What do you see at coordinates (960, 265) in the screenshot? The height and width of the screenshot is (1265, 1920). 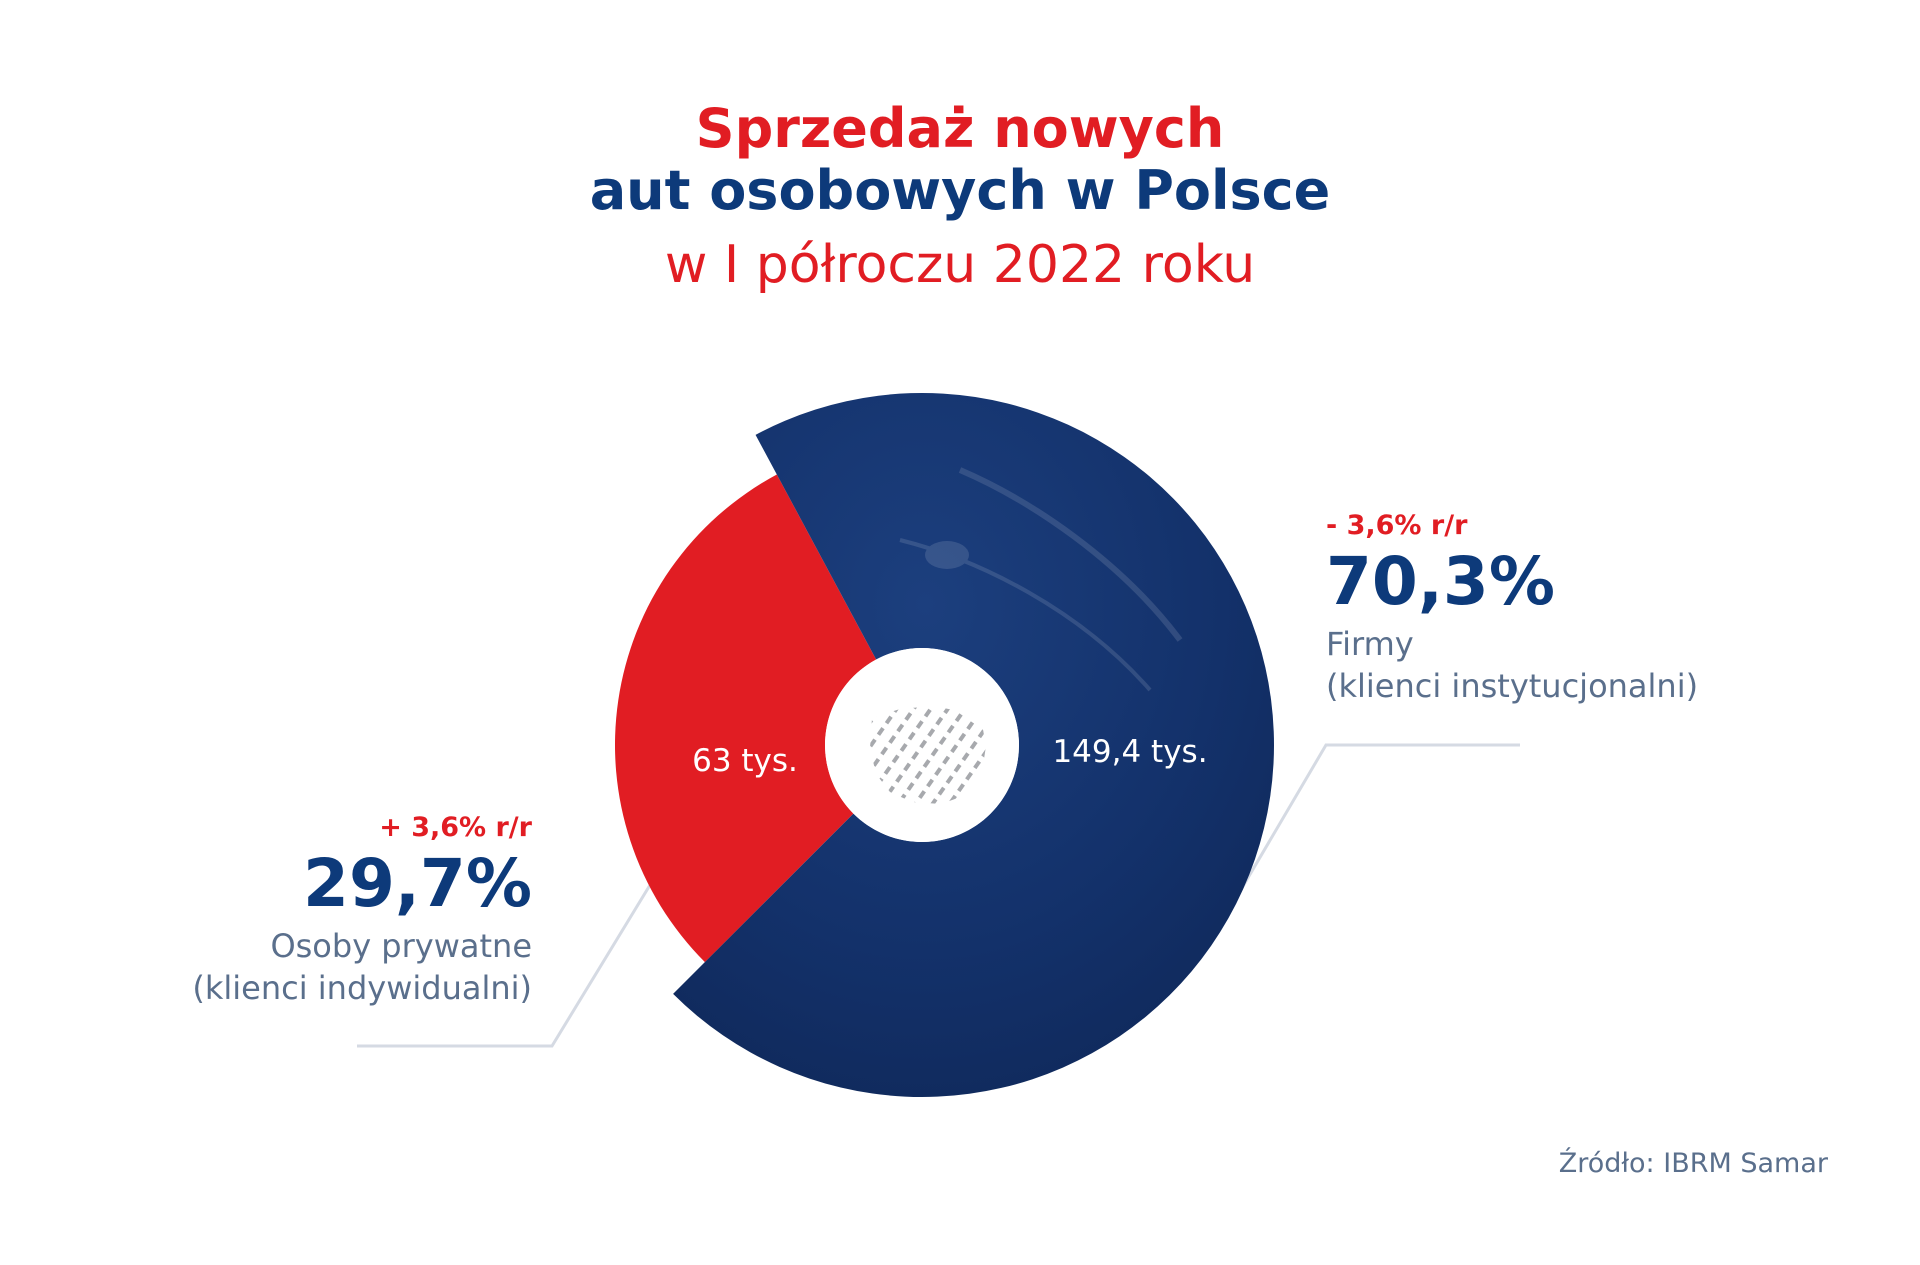 I see `title-line-3: w I półroczu 2022 roku` at bounding box center [960, 265].